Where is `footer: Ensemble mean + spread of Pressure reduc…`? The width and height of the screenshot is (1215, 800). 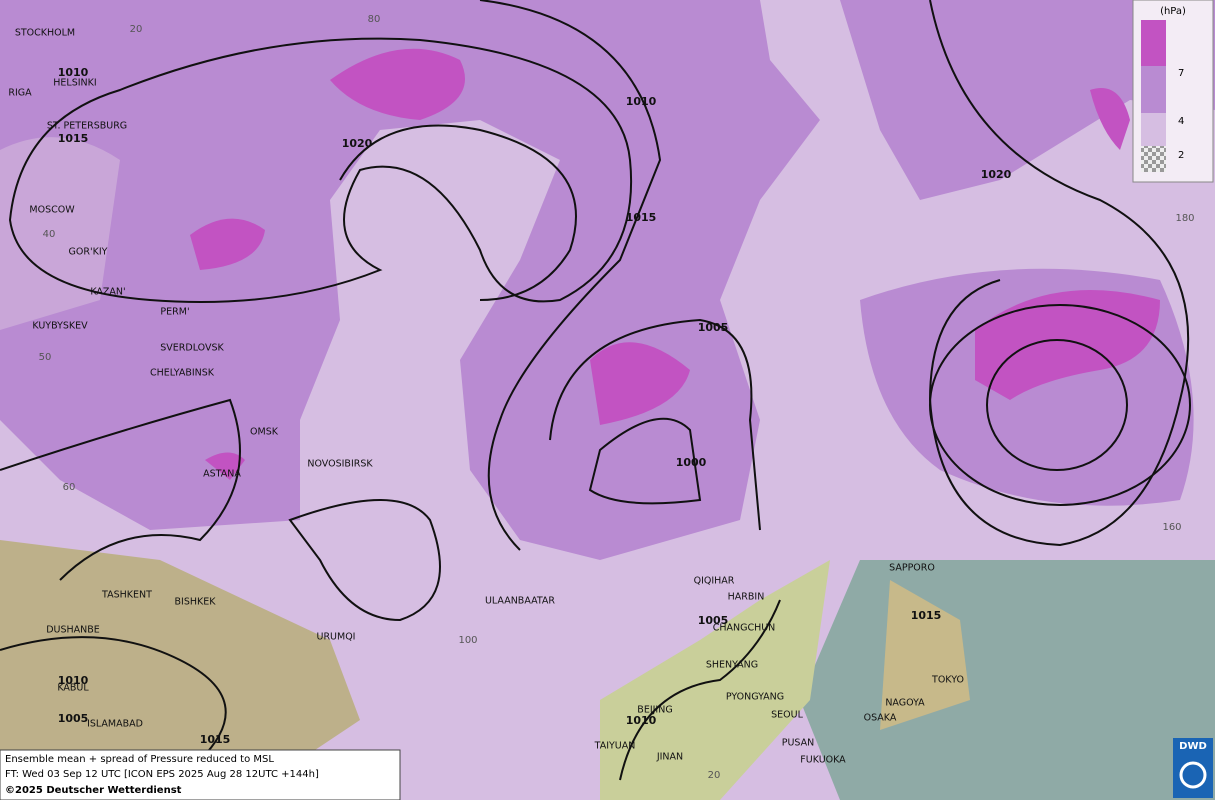 footer: Ensemble mean + spread of Pressure reduc… is located at coordinates (200, 774).